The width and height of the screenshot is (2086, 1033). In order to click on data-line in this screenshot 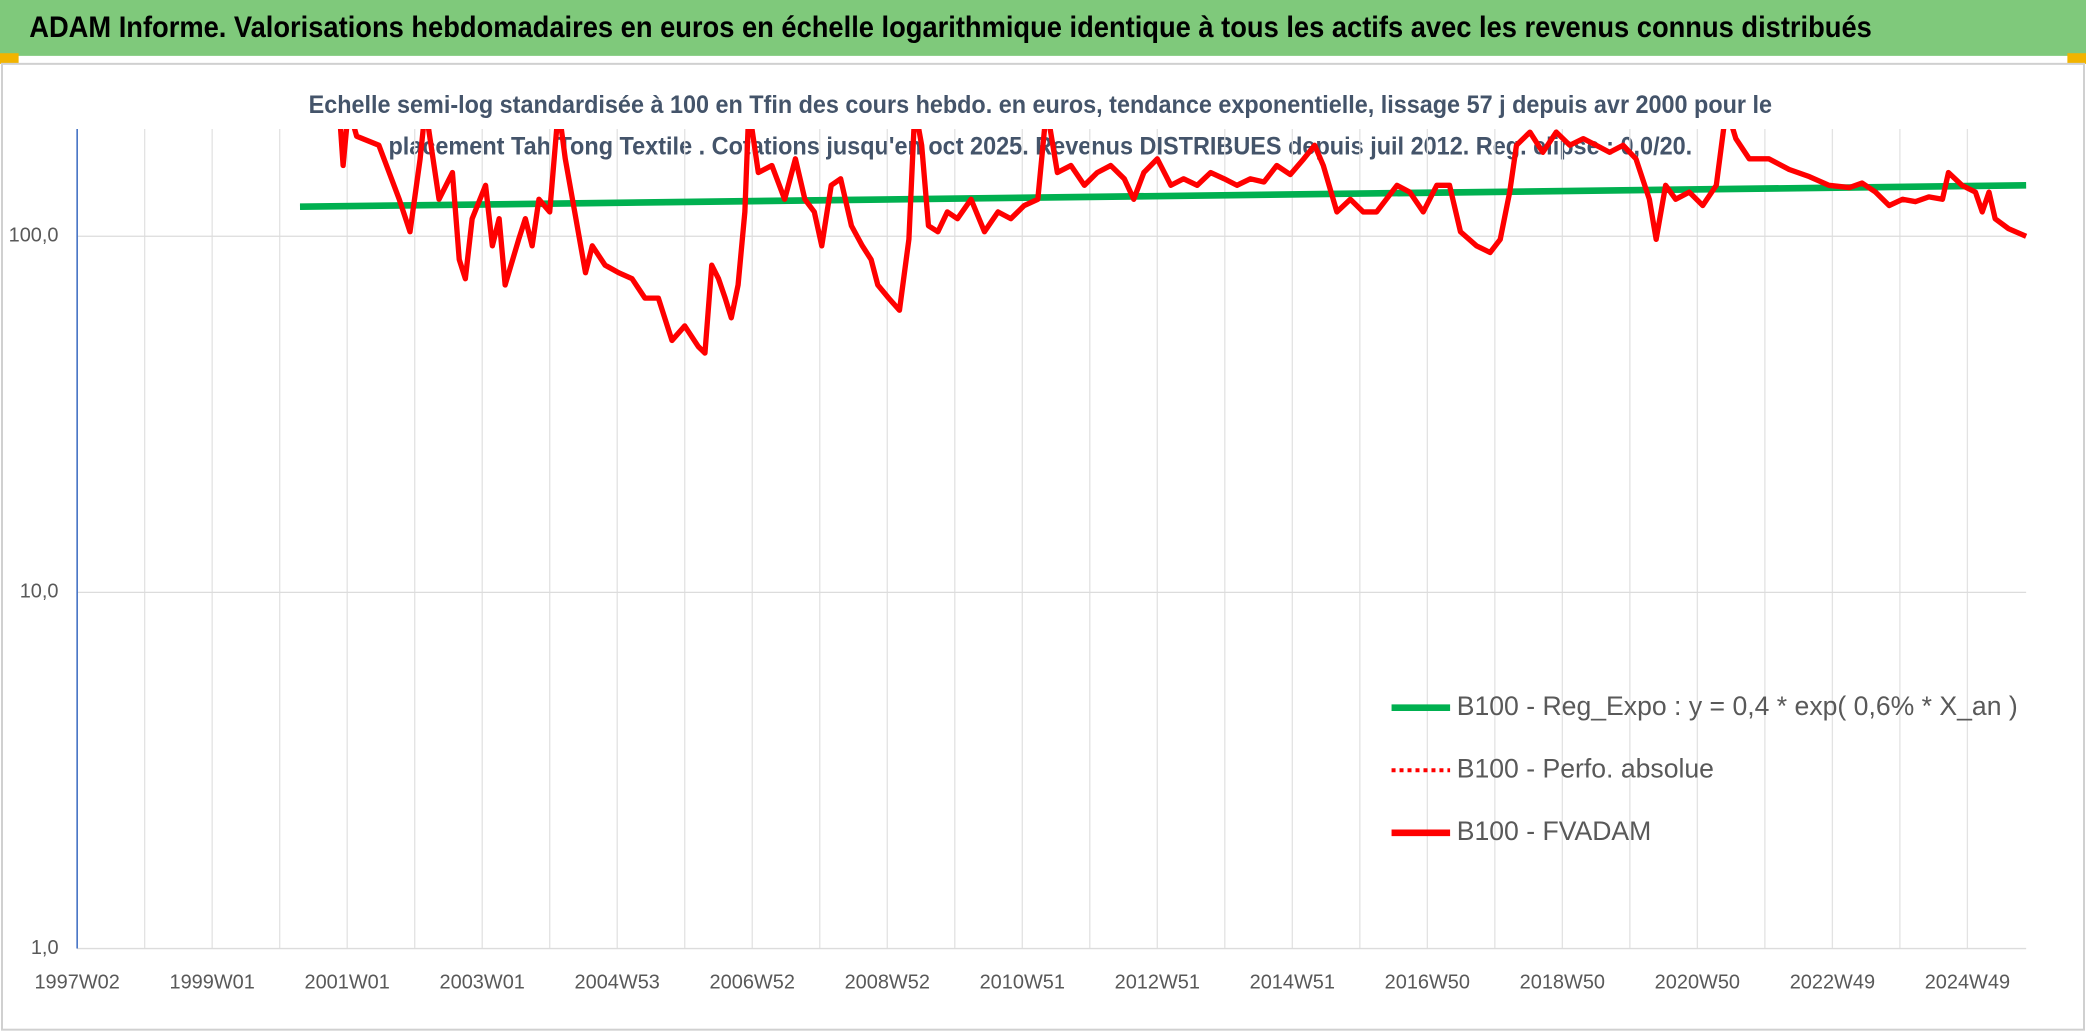, I will do `click(1163, 196)`.